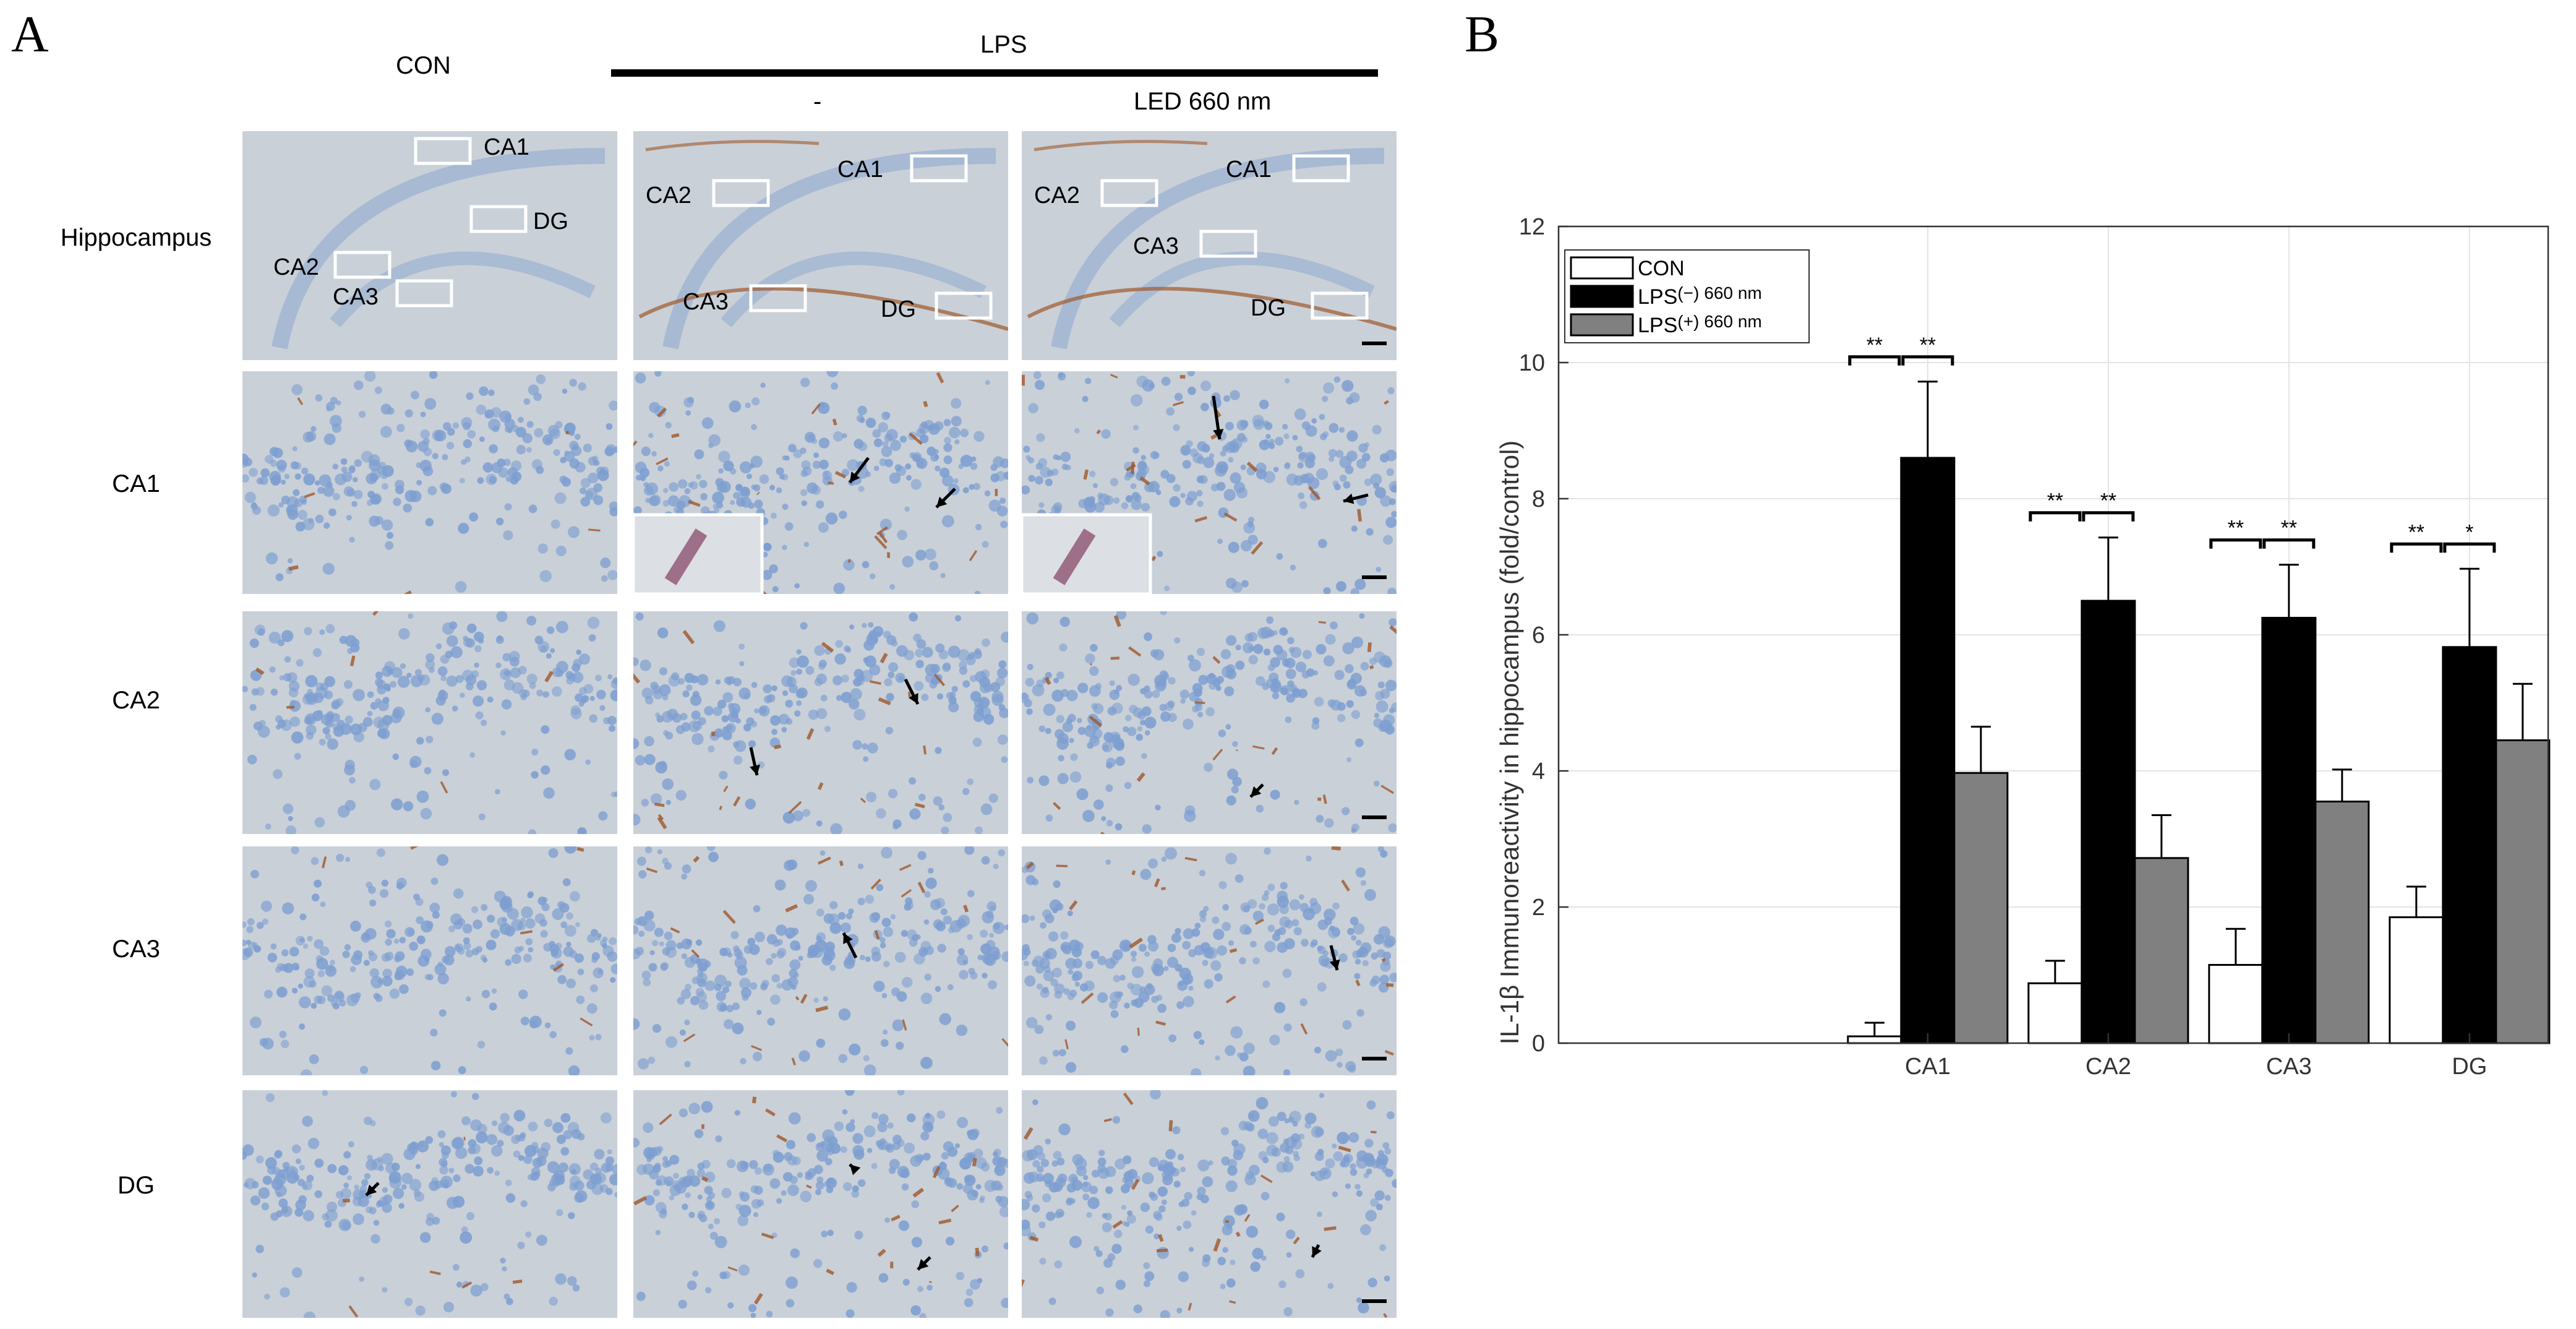  Describe the element at coordinates (817, 102) in the screenshot. I see `sub-label-minus: -` at that location.